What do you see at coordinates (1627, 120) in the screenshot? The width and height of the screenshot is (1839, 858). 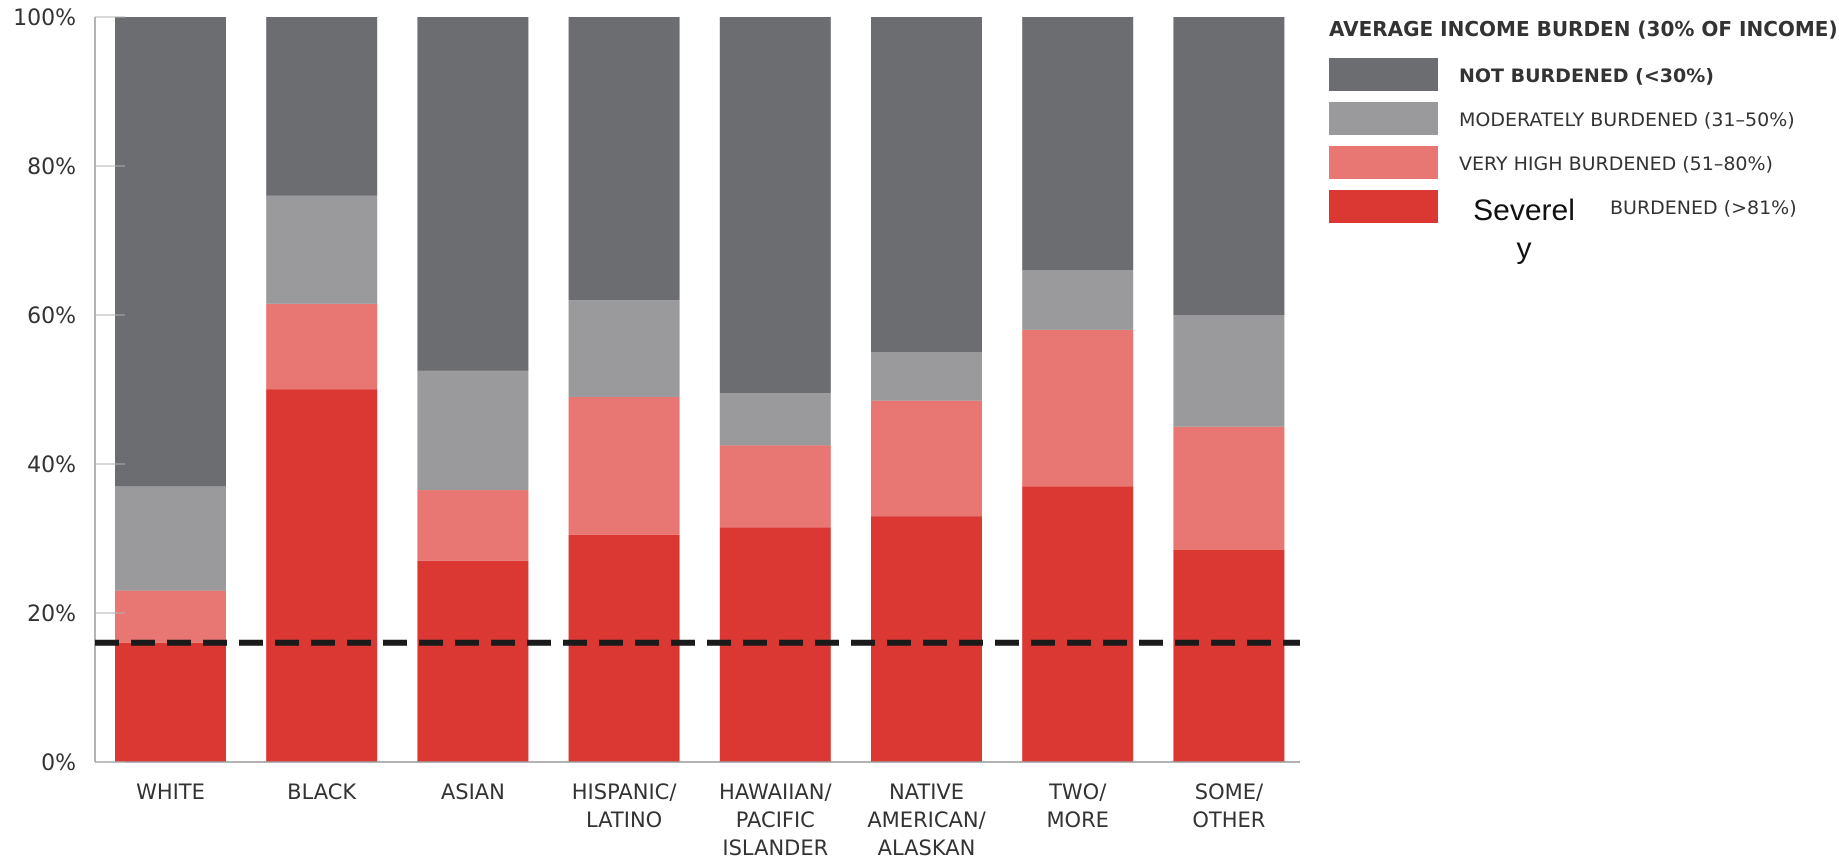 I see `legend-label-1: MODERATELY BURDENED (31–50%)` at bounding box center [1627, 120].